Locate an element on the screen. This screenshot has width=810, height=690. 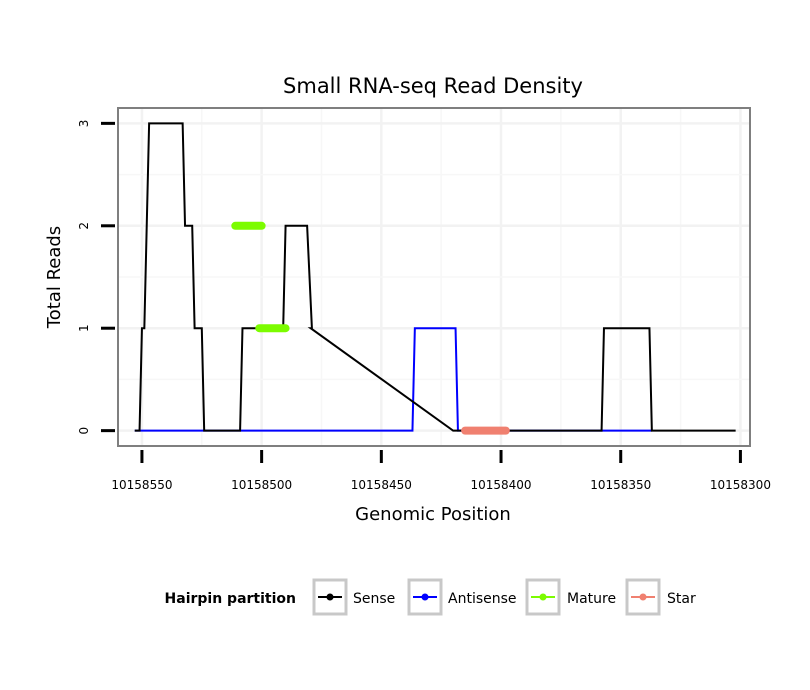
legend-dot-star is located at coordinates (643, 597).